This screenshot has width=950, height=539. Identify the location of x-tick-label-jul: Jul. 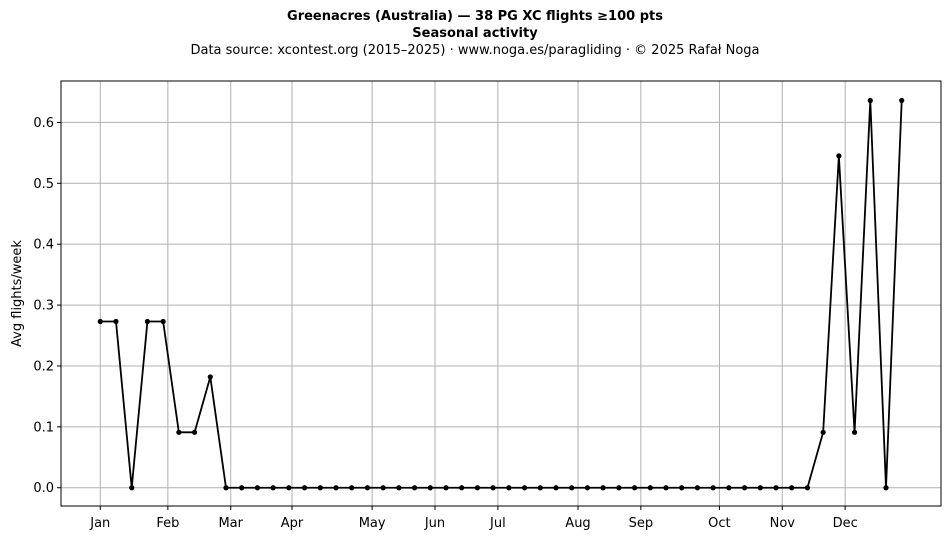
(497, 523).